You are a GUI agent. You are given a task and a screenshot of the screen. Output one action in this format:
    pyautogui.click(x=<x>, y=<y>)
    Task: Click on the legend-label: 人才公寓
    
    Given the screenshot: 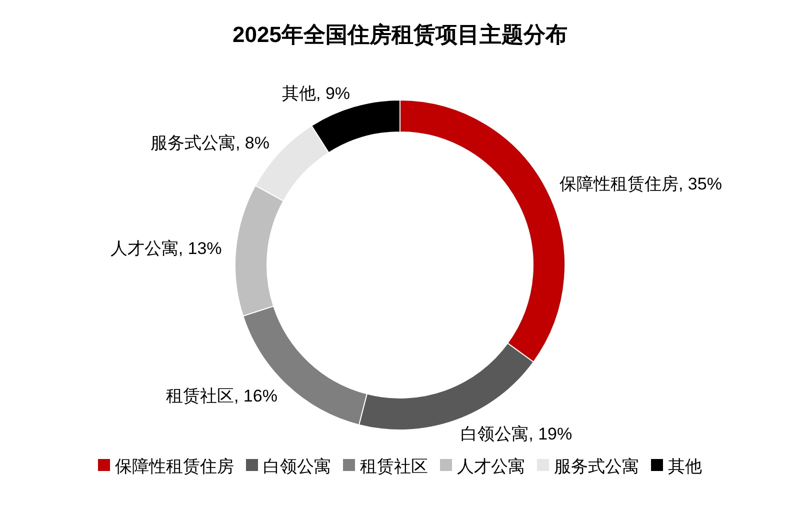 What is the action you would take?
    pyautogui.click(x=491, y=466)
    